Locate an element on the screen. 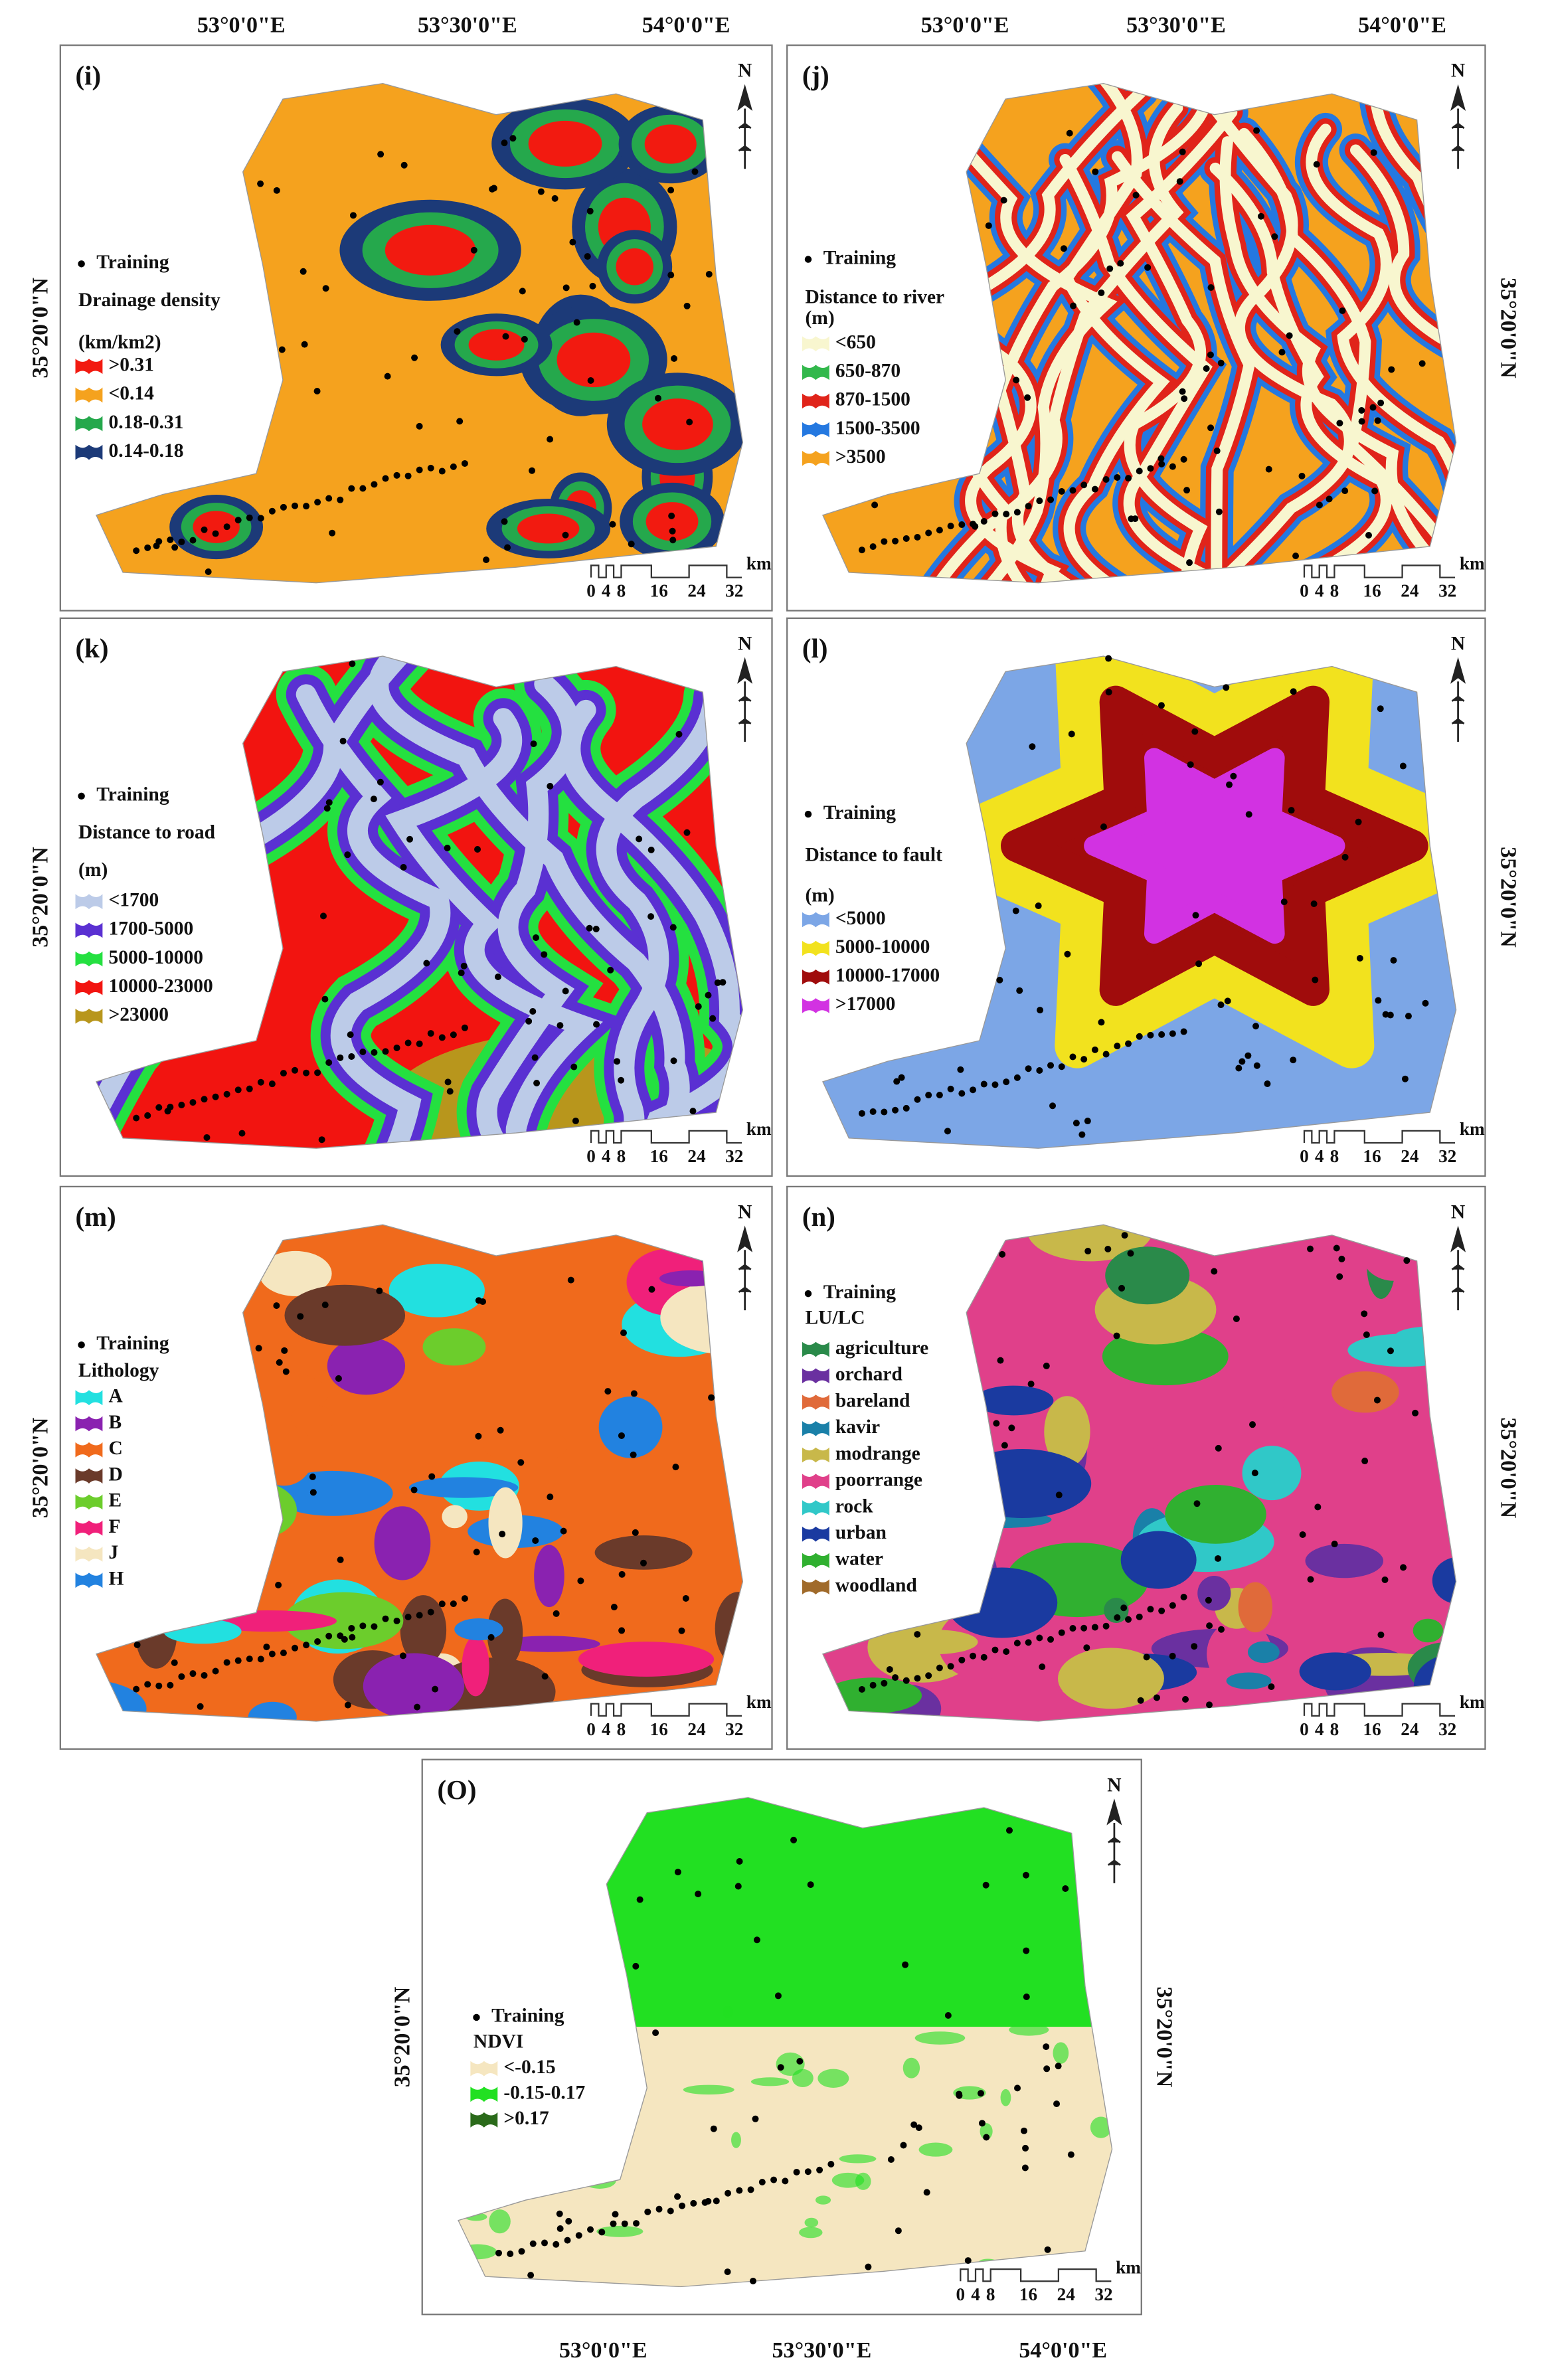 Image resolution: width=1544 pixels, height=2380 pixels. legend-label: E is located at coordinates (115, 1500).